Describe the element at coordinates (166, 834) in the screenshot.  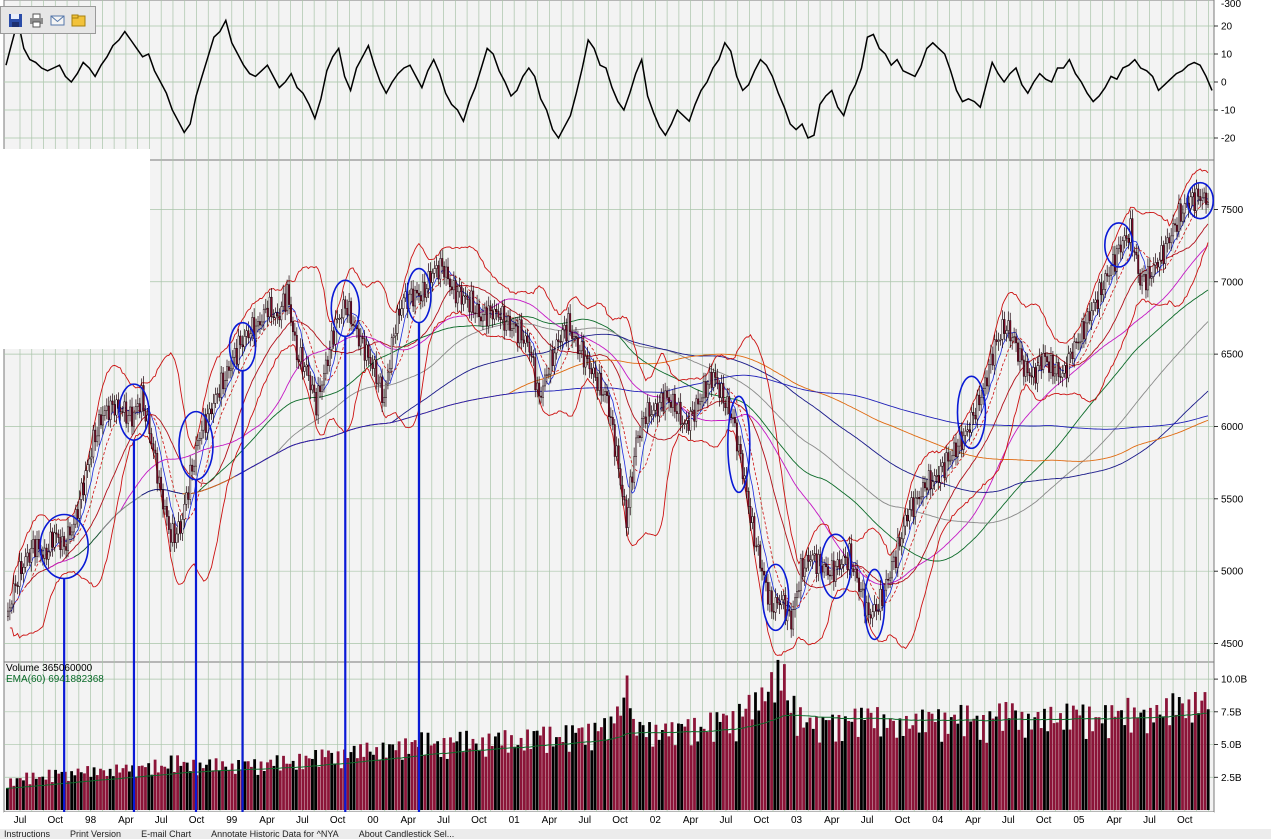
I see `email-chart-link: E-mail Chart` at that location.